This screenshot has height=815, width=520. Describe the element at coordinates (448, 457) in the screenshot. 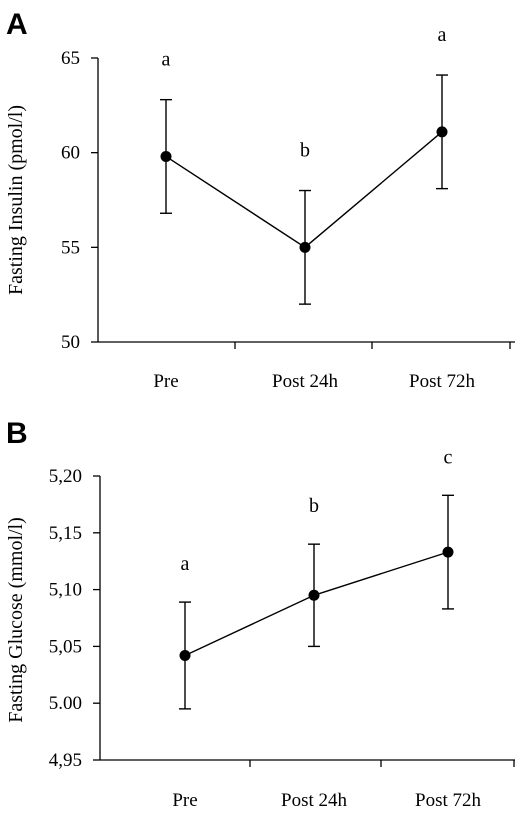

I see `panel-b-significance-letter: c` at that location.